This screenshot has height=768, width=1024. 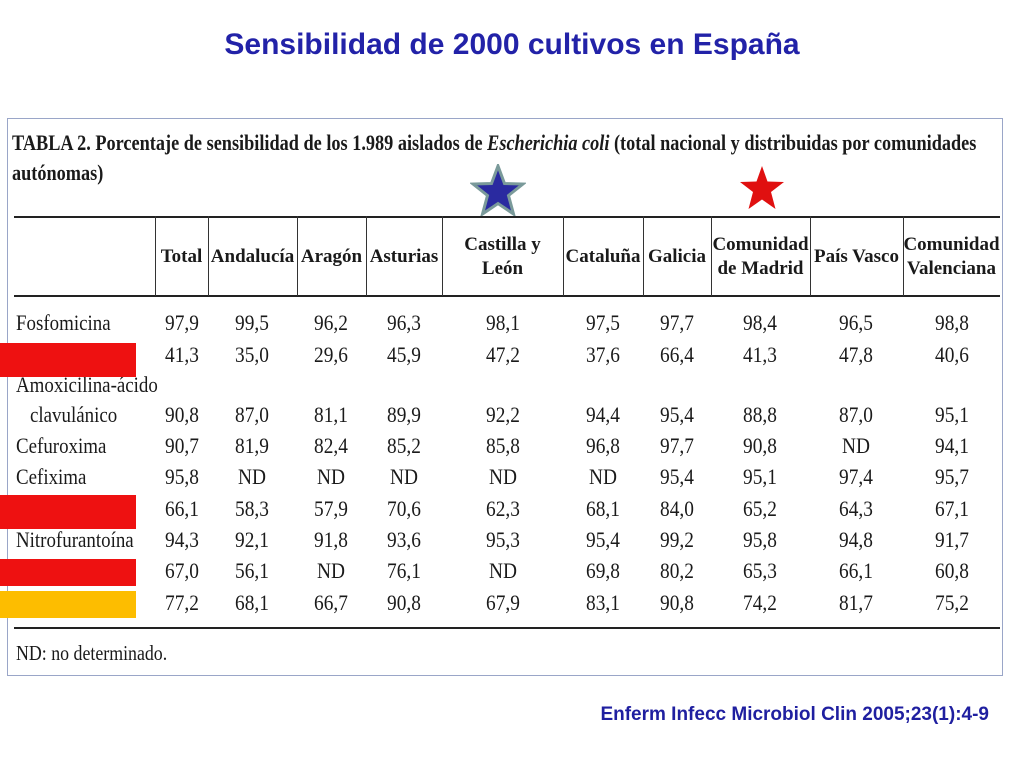 What do you see at coordinates (951, 244) in the screenshot?
I see `column-header-line: Comunidad` at bounding box center [951, 244].